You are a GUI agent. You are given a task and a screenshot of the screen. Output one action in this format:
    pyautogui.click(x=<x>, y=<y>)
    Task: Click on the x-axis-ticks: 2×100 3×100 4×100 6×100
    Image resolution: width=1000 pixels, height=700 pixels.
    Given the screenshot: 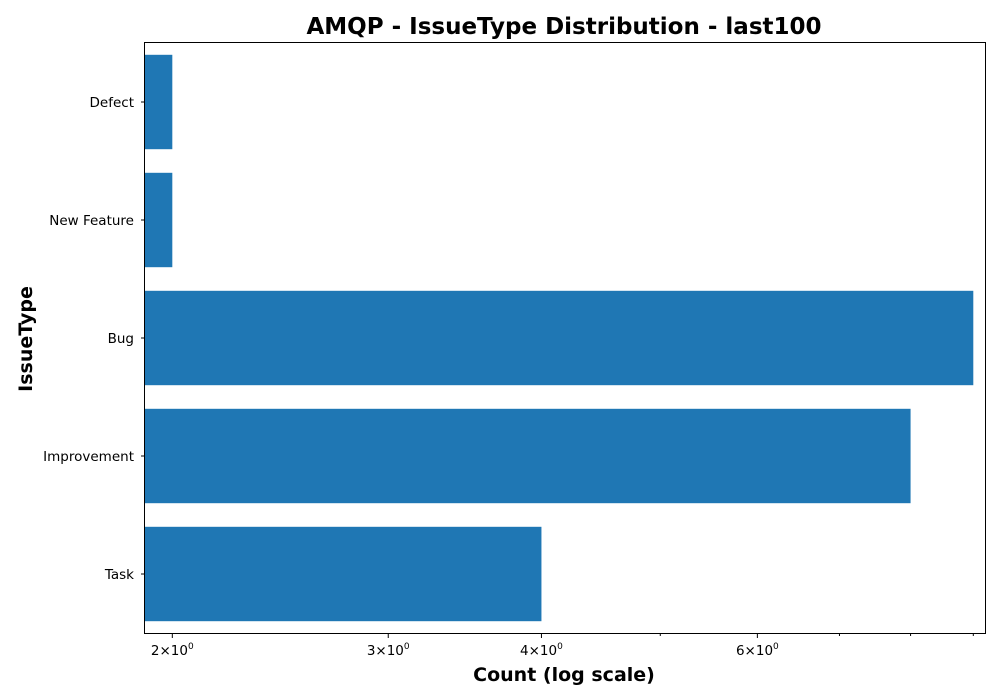 What is the action you would take?
    pyautogui.click(x=562, y=646)
    